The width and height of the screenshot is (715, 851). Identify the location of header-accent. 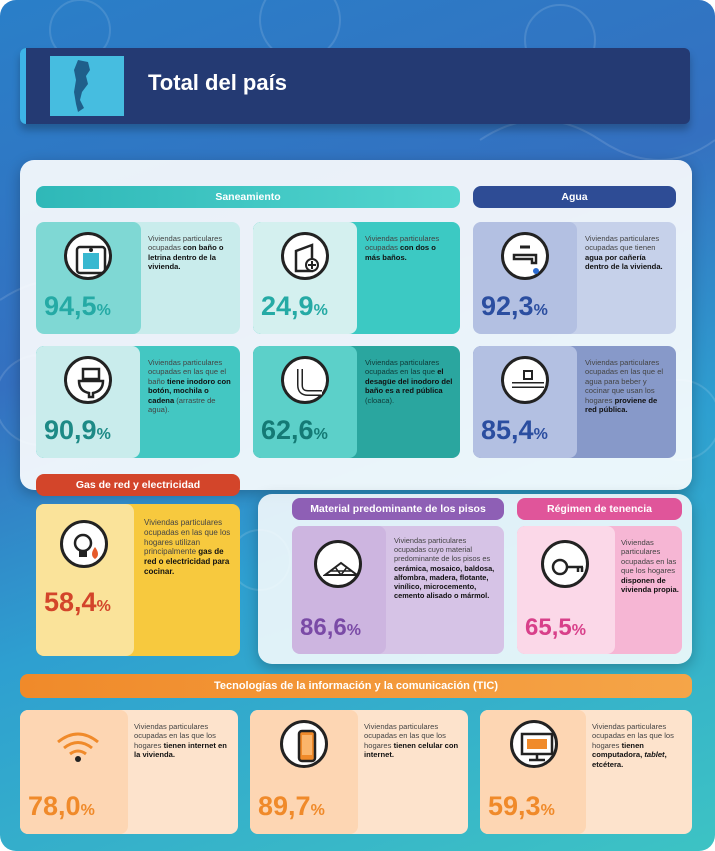
(23, 86).